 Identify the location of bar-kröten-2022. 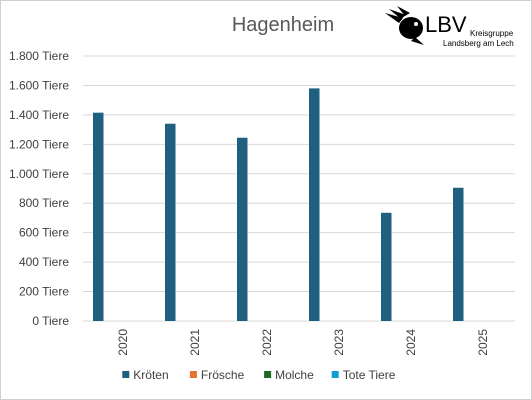
(242, 229).